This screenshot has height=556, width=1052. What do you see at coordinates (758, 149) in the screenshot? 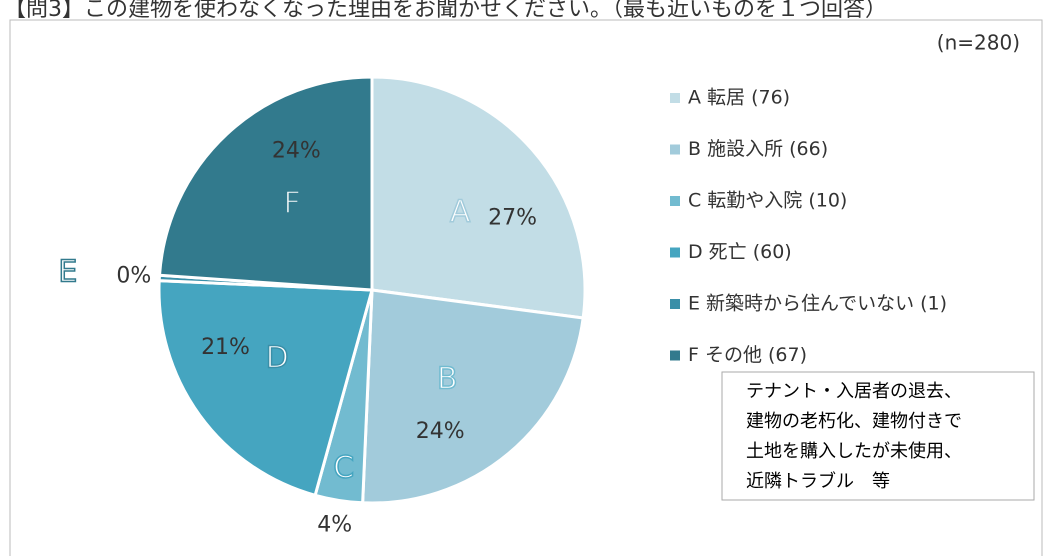
I see `legend-label: B 施設入所 (66)` at bounding box center [758, 149].